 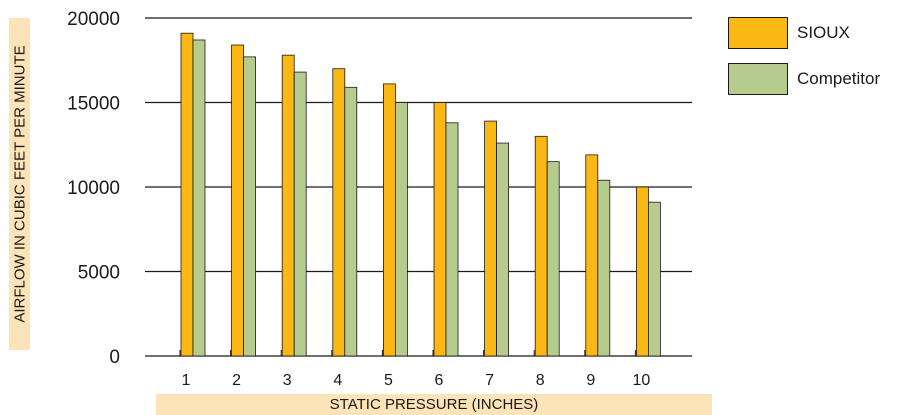 I want to click on y-tick-label: 0, so click(x=114, y=357).